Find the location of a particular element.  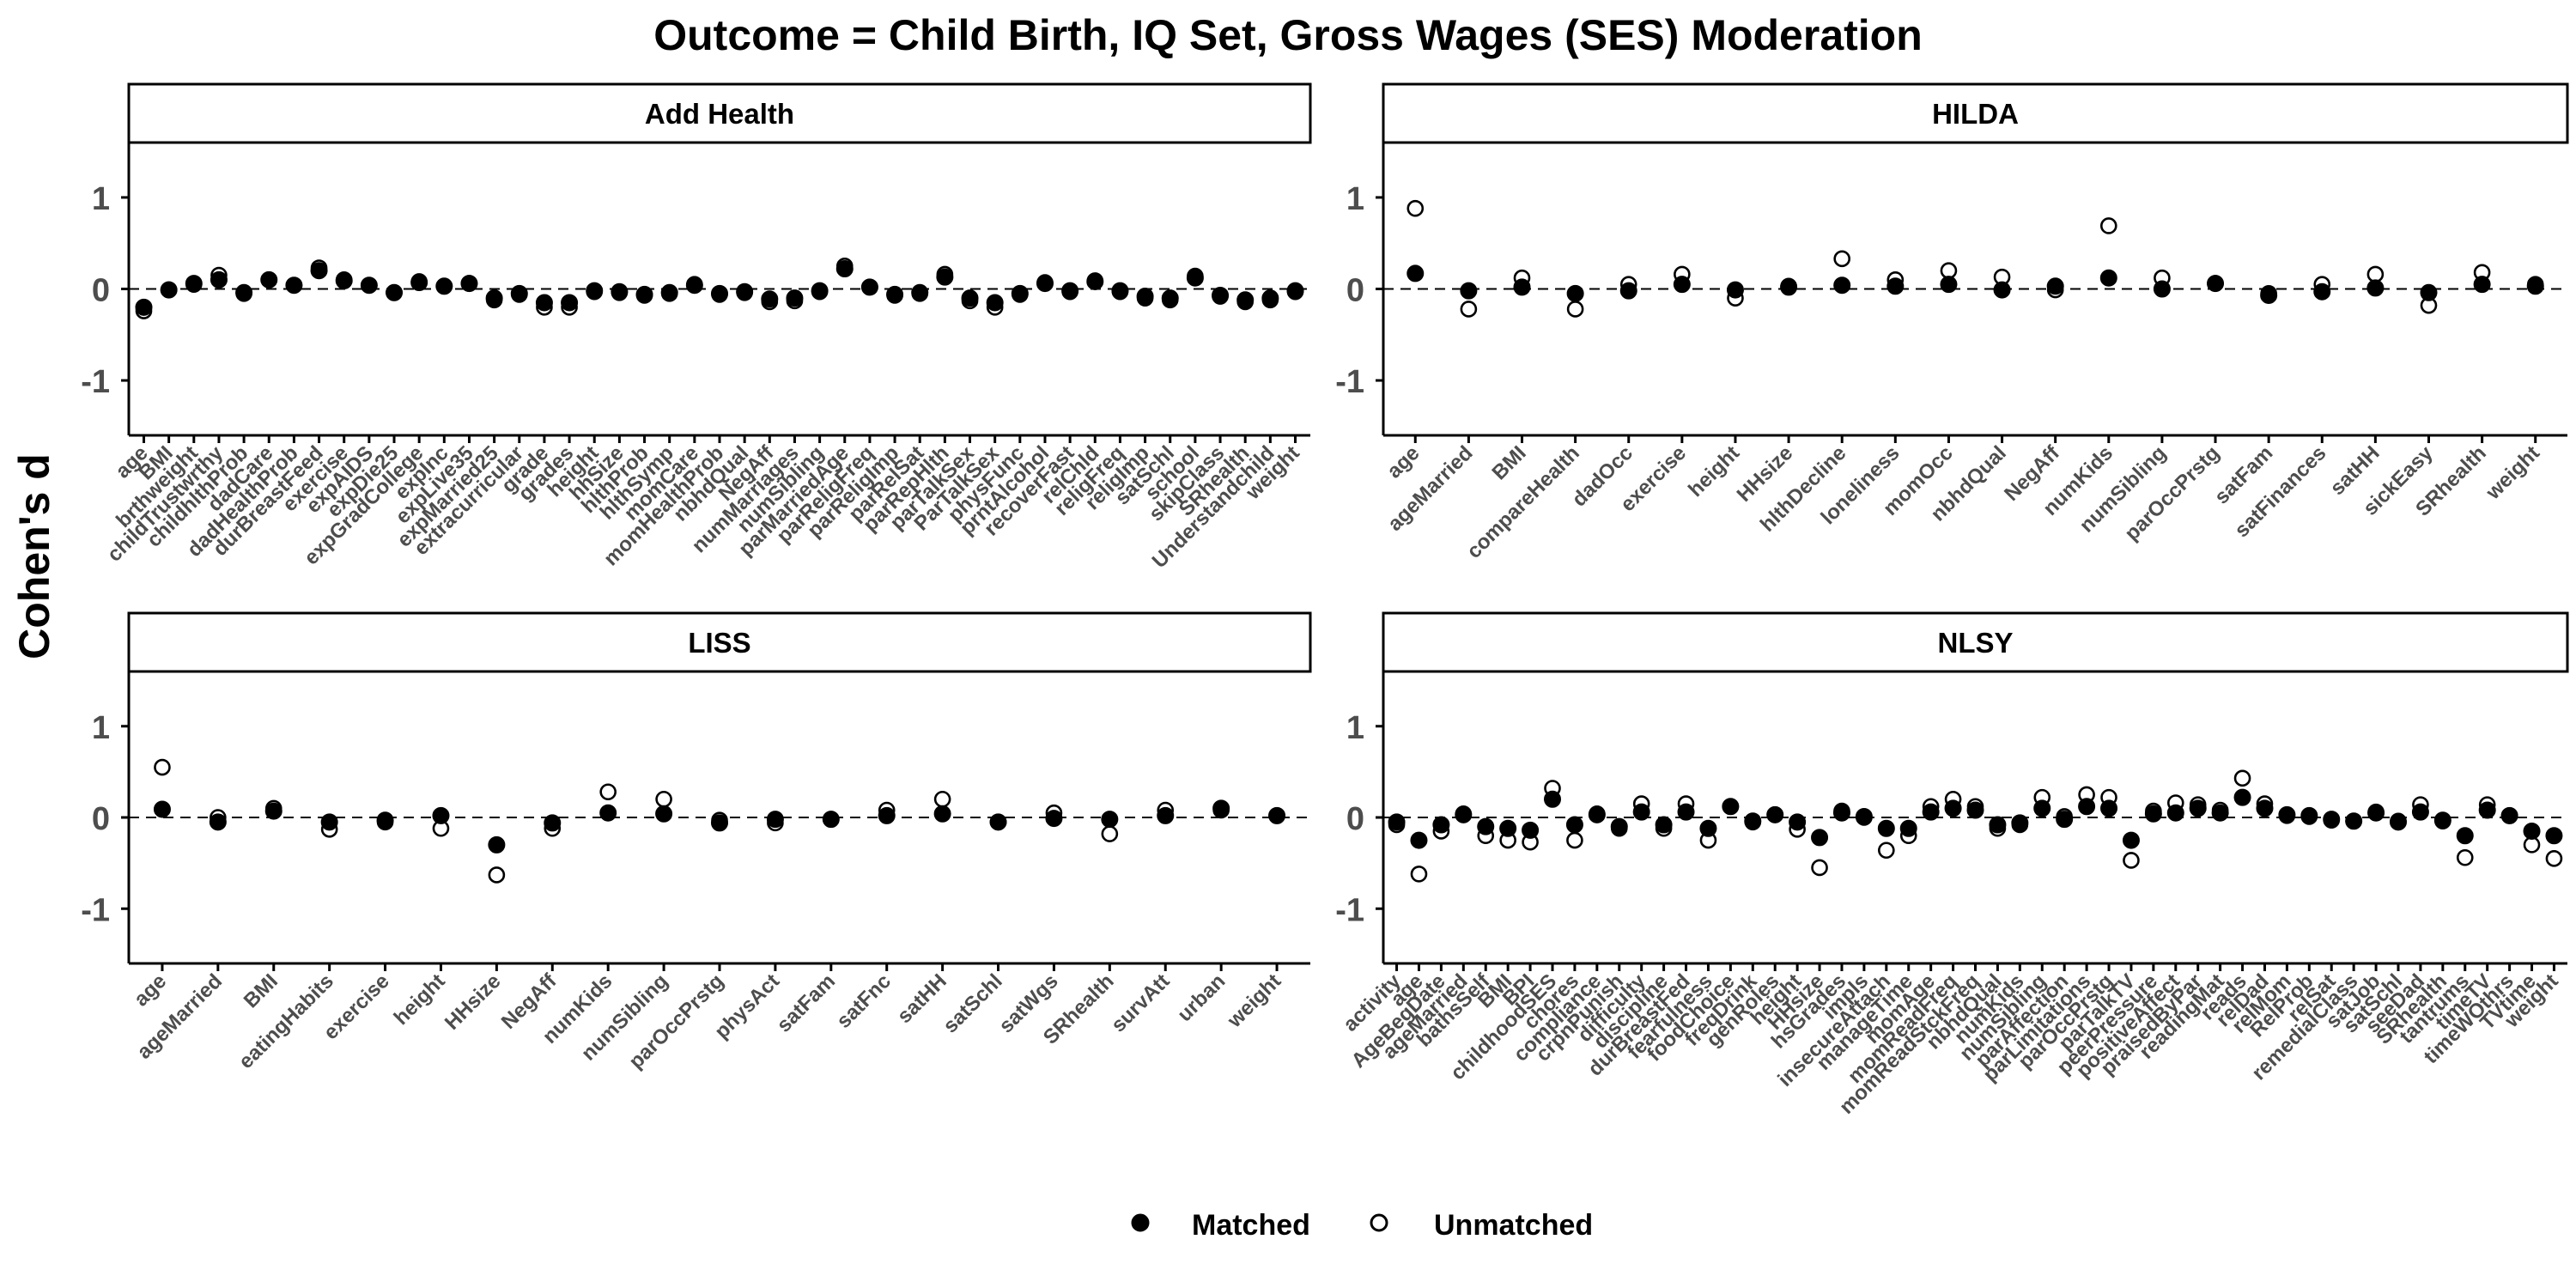

panel-strip-label: NLSY is located at coordinates (1975, 643).